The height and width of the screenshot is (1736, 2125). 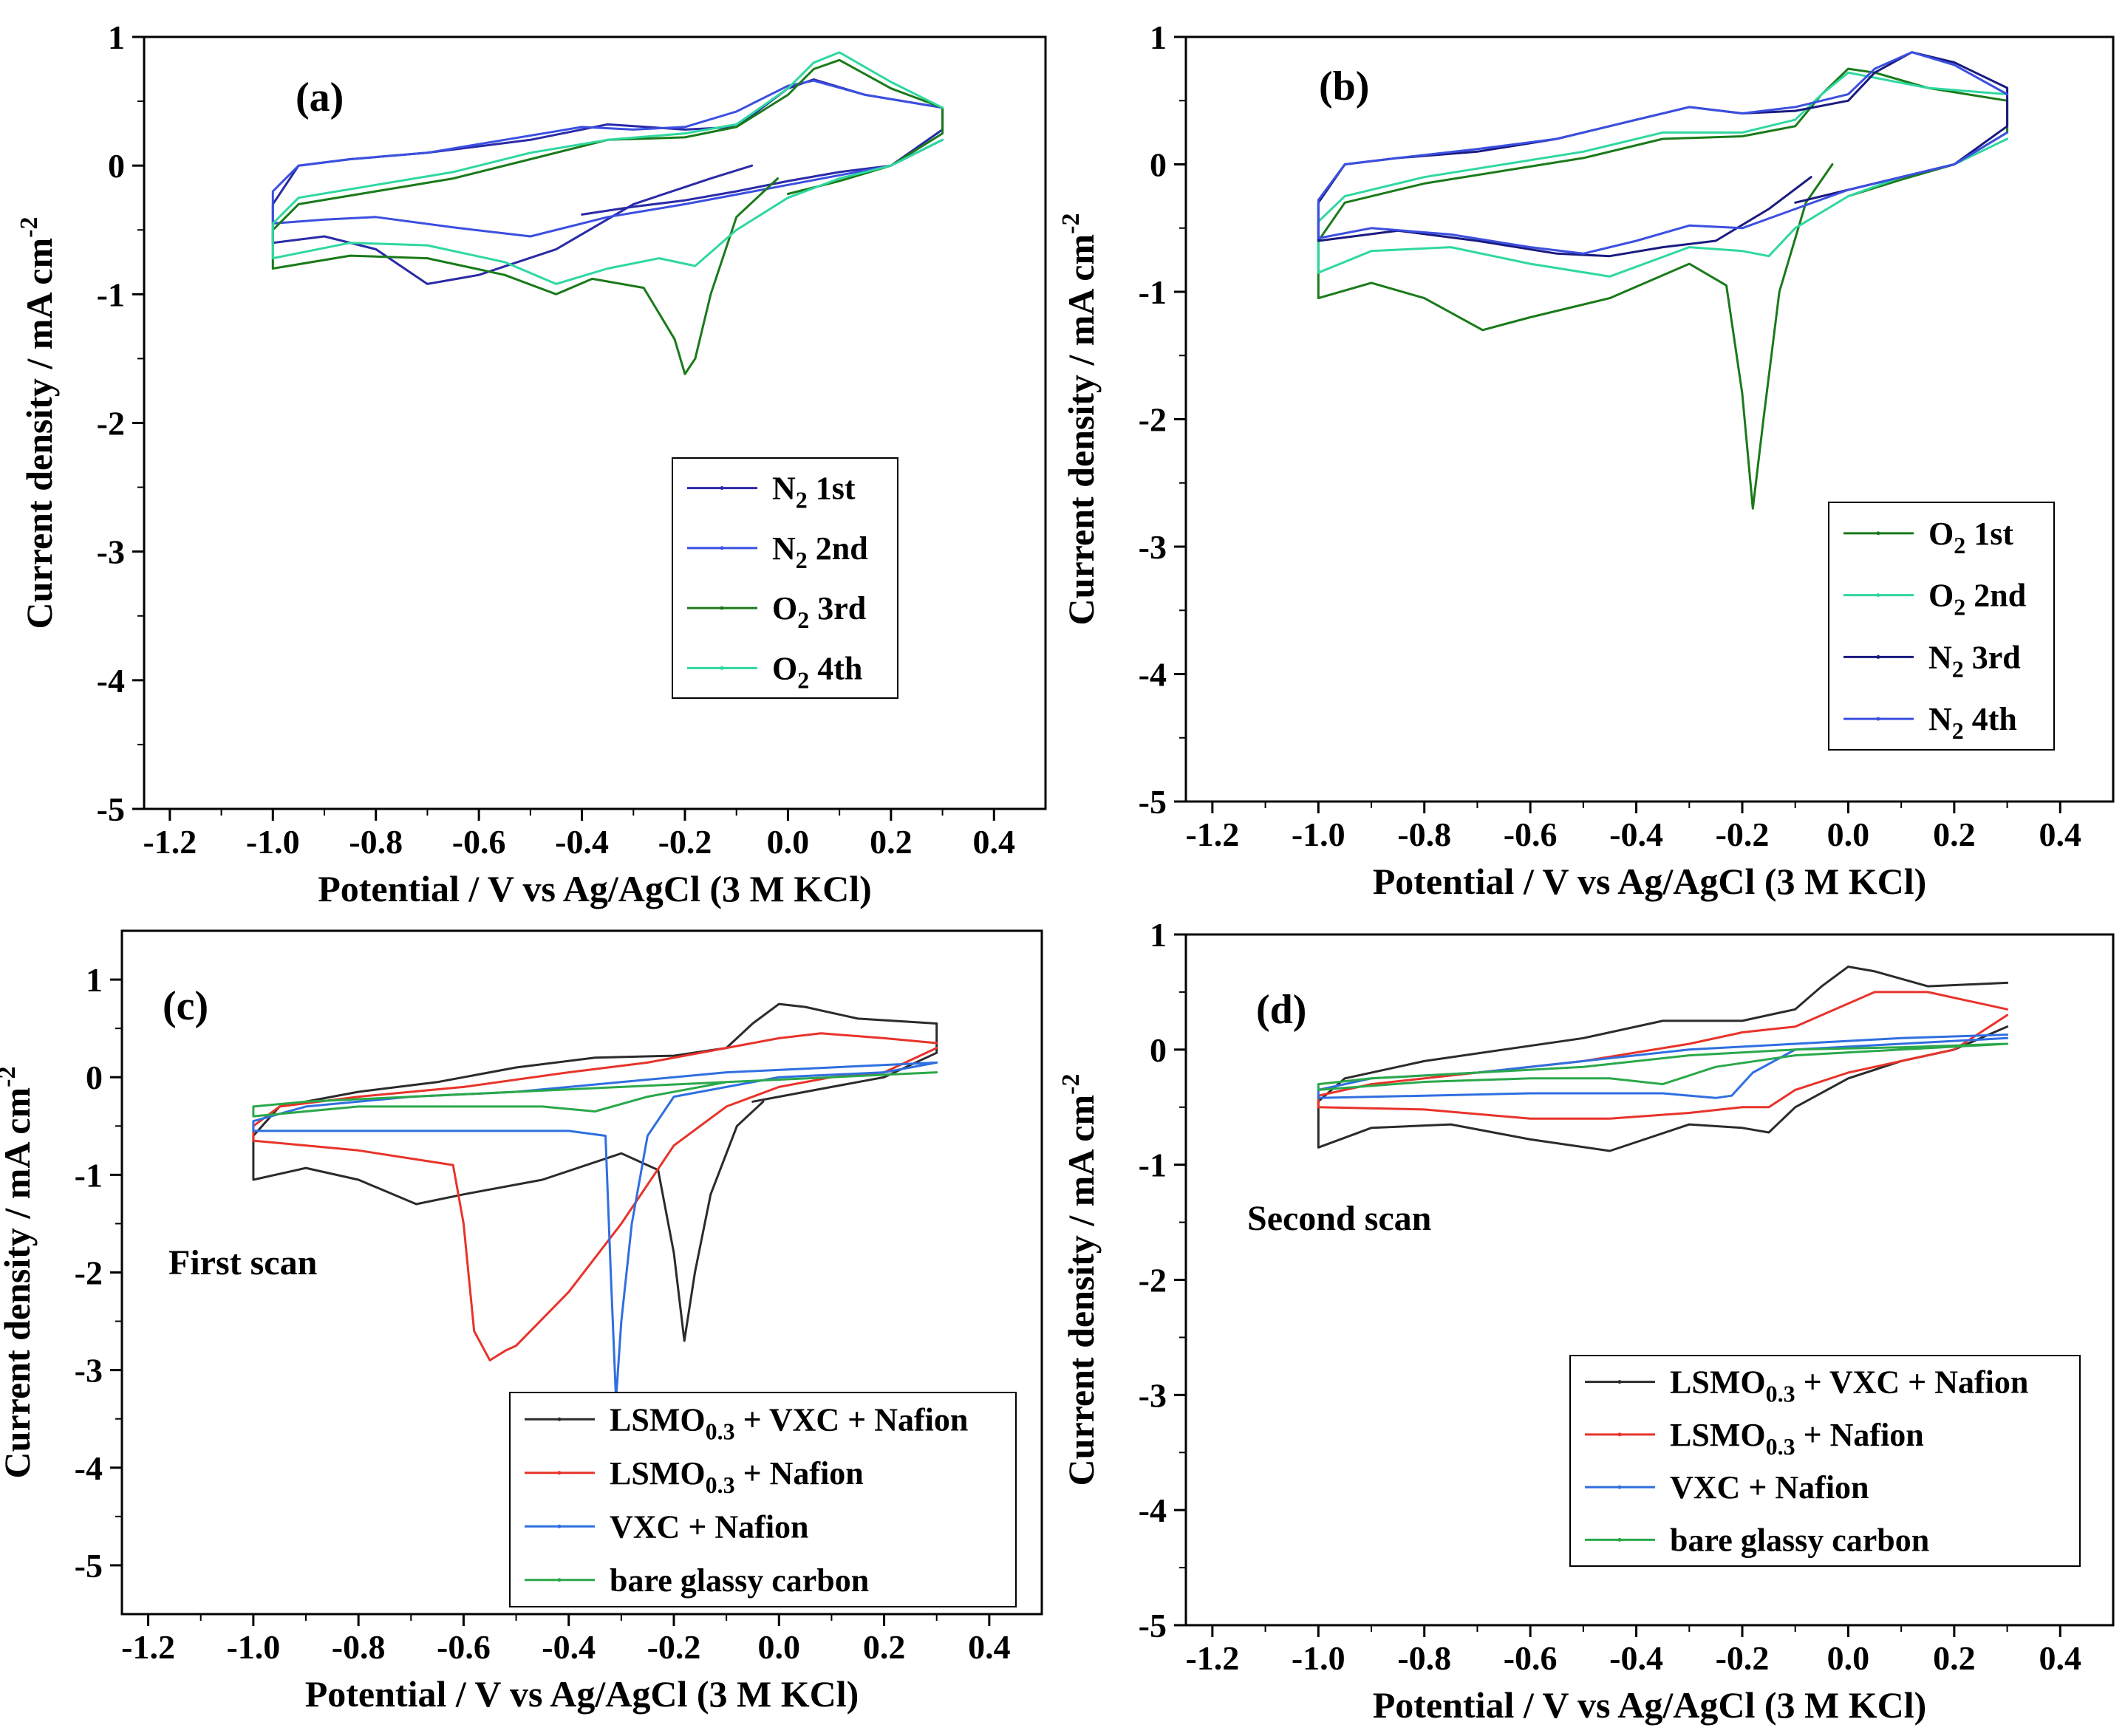 What do you see at coordinates (1974, 660) in the screenshot?
I see `legend-label-3: N2 3rd` at bounding box center [1974, 660].